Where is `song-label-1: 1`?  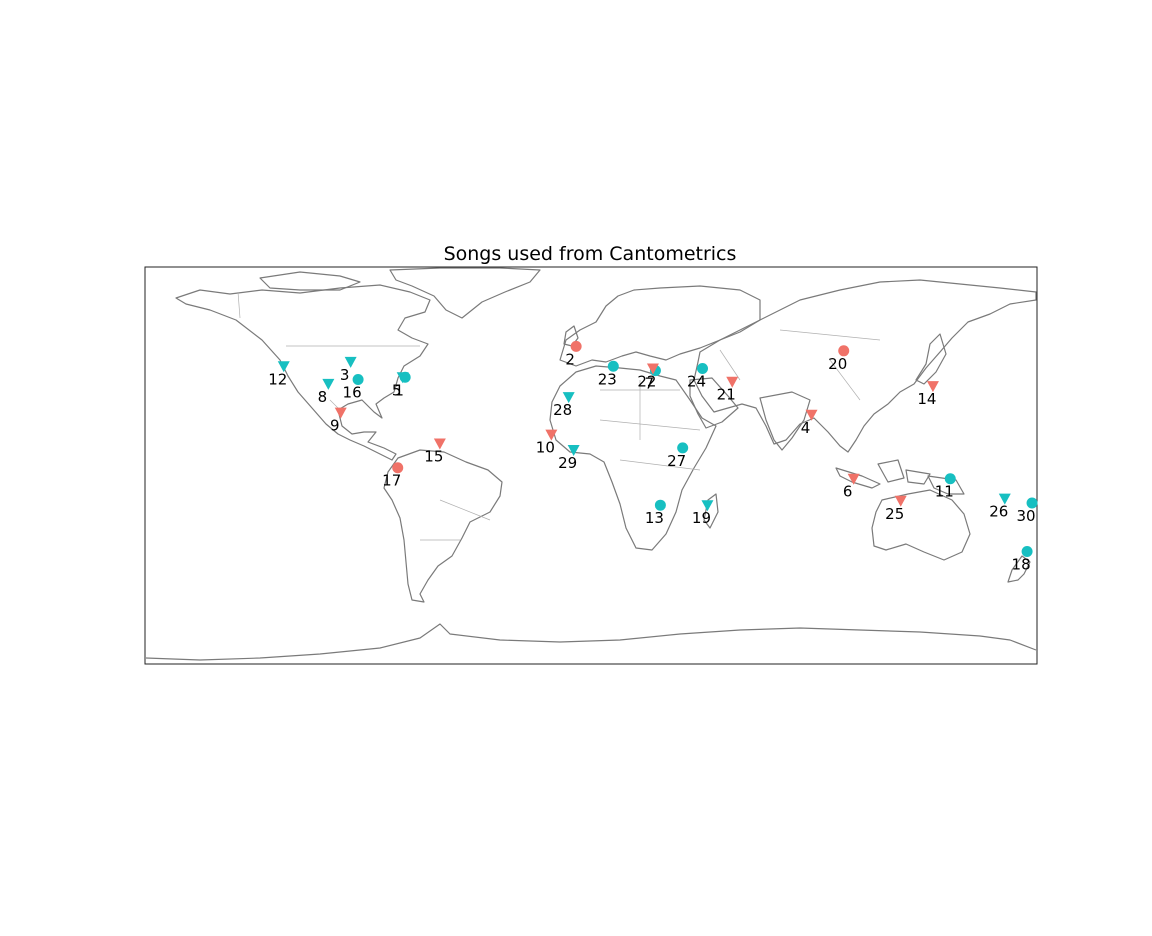
song-label-1: 1 is located at coordinates (399, 390).